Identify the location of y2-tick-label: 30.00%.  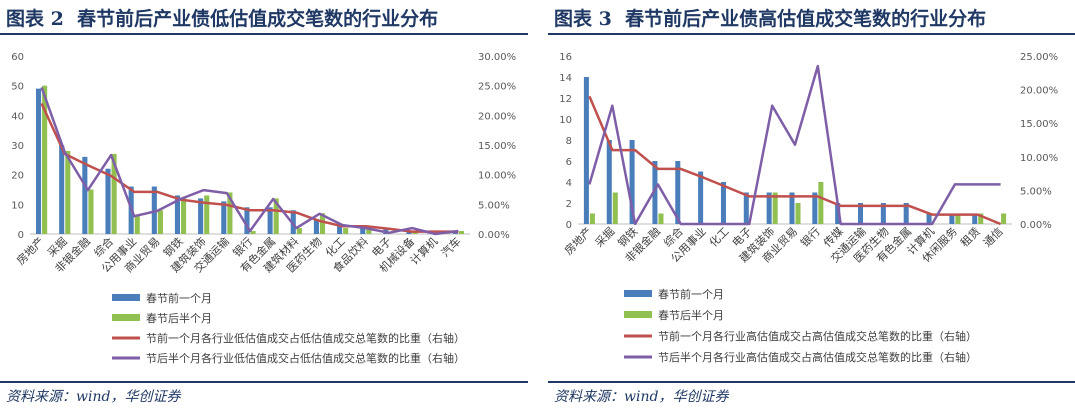
(497, 57).